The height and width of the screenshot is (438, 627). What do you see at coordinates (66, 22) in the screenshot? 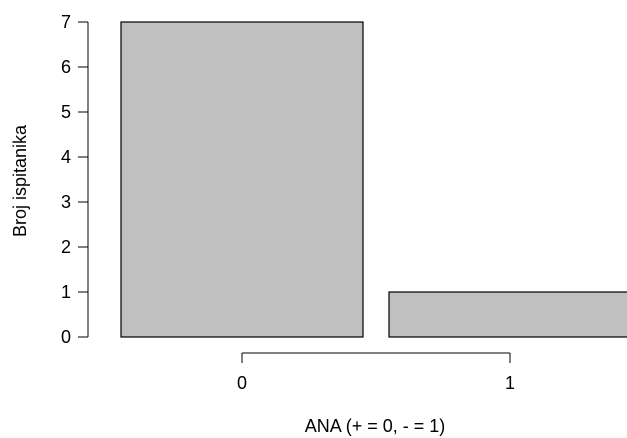
I see `y-tick-label: 7` at bounding box center [66, 22].